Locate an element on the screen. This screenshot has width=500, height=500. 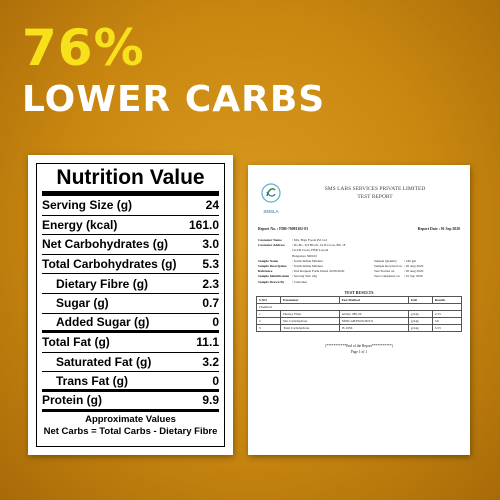
nutrition-row: Net Carbohydrates (g) 3.0 is located at coordinates (130, 245).